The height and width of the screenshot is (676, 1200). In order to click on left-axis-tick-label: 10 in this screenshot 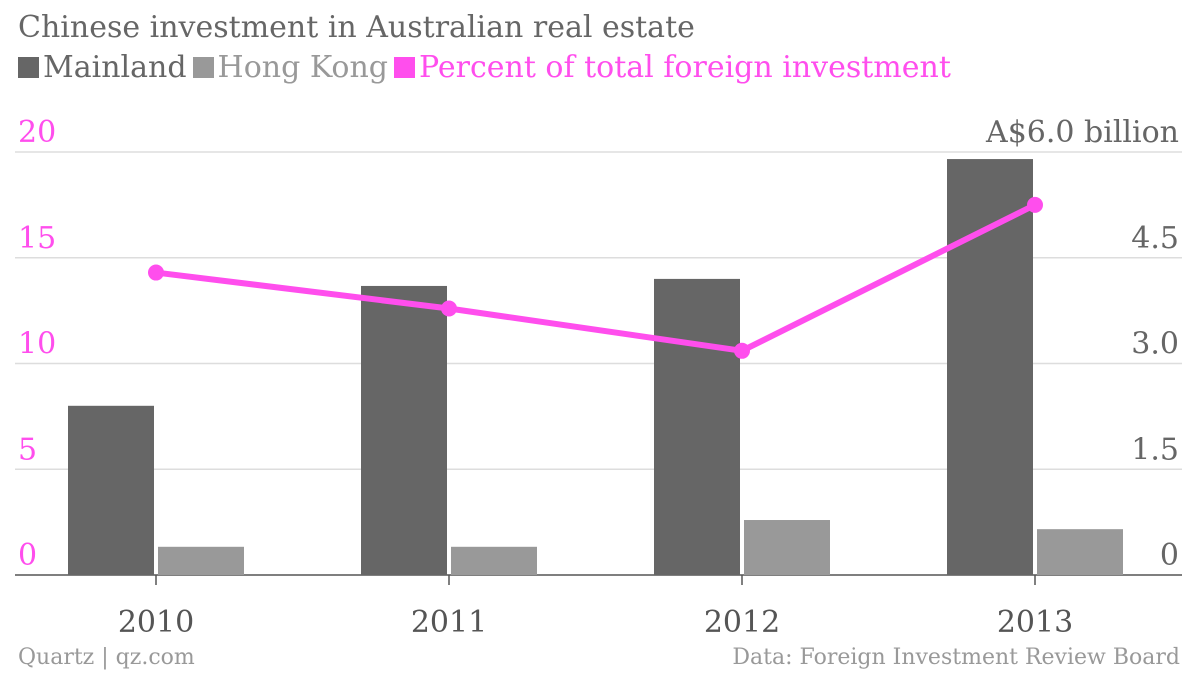, I will do `click(37, 344)`.